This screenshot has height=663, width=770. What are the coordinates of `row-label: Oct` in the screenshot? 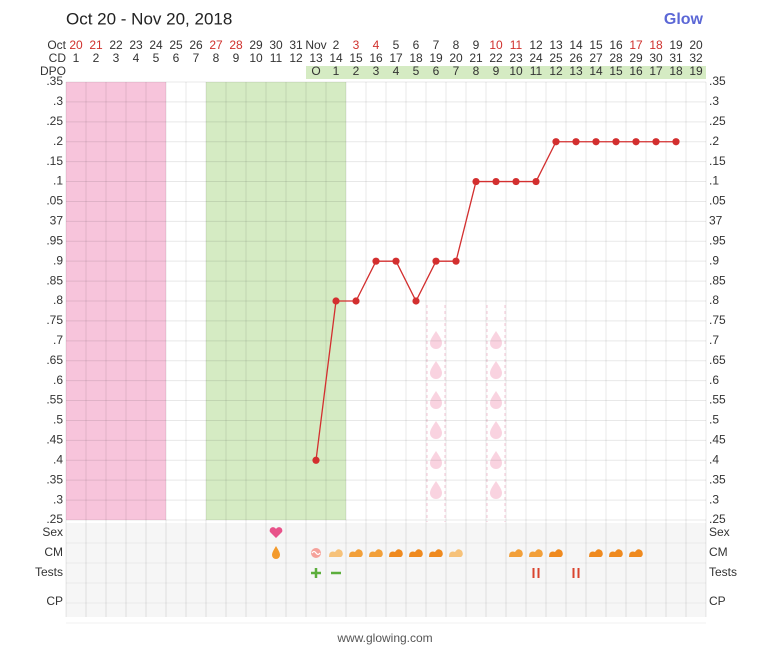 It's located at (56, 45).